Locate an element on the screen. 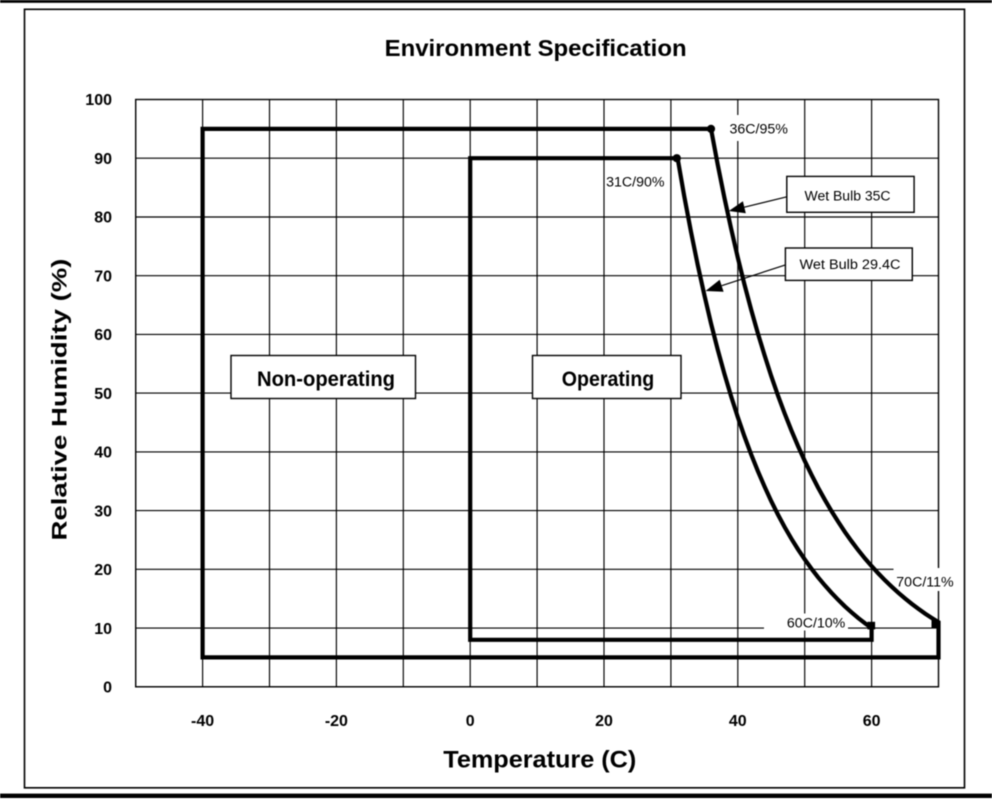 The image size is (992, 803). svg-text: Environment Specification is located at coordinates (536, 48).